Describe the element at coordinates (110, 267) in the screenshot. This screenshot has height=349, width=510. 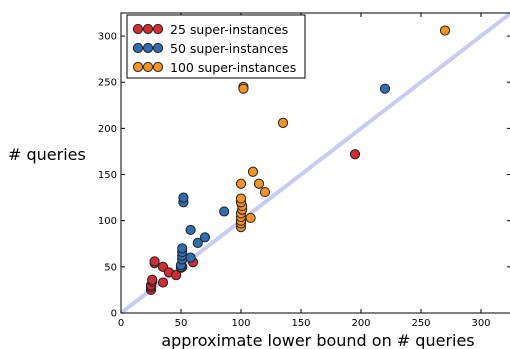
I see `y-tick-label: 50` at that location.